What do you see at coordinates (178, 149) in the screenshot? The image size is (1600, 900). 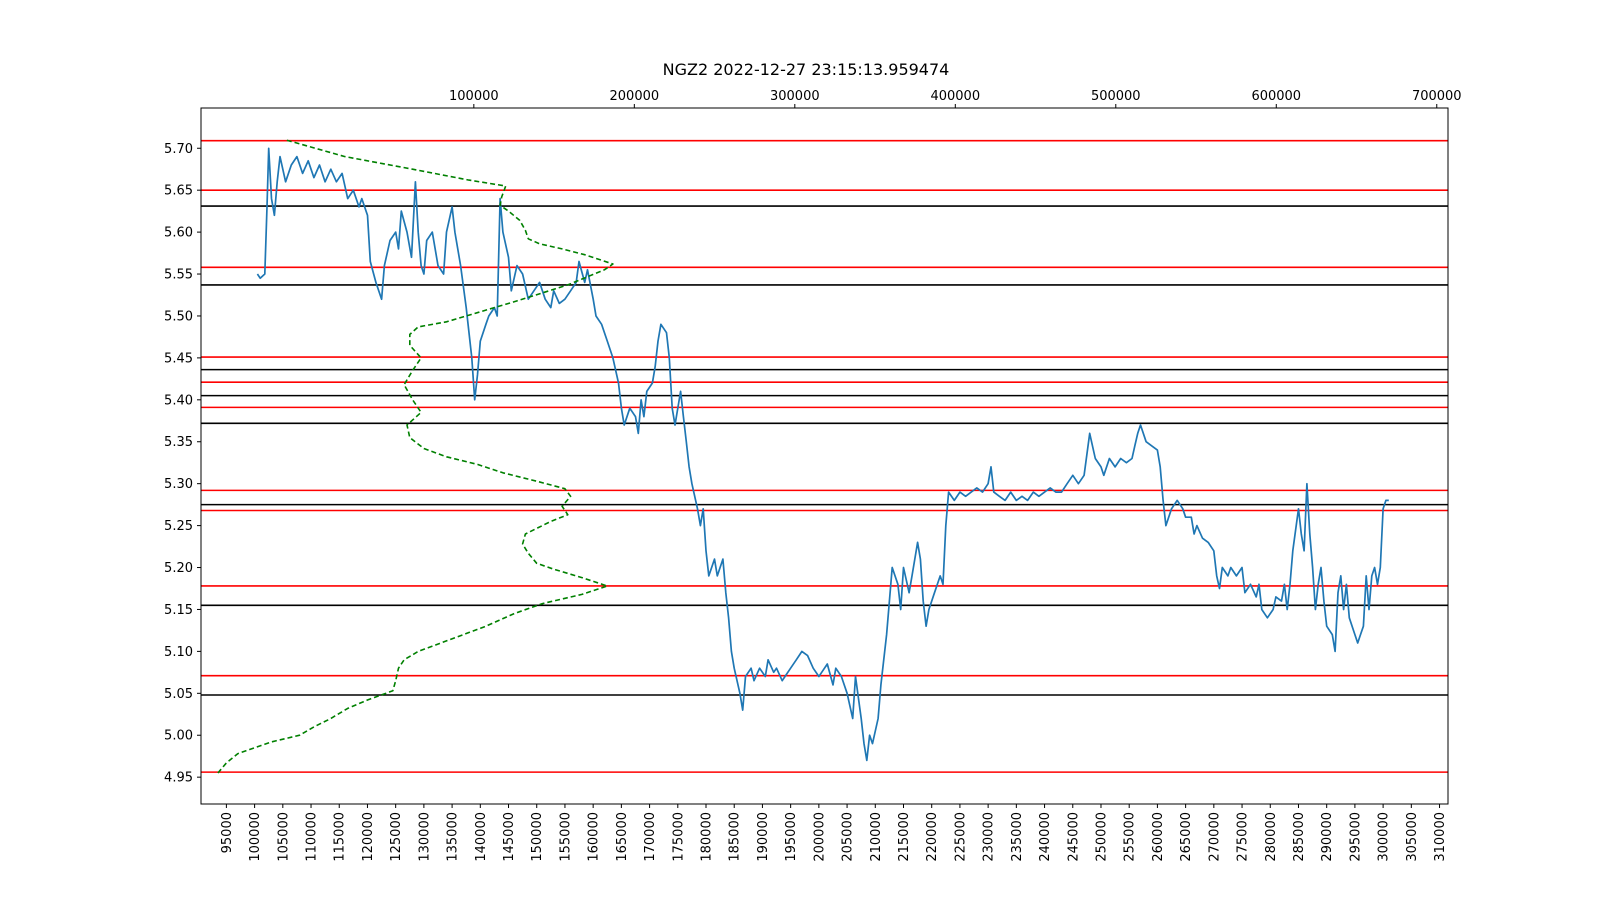 I see `y-tick-label: 5.70` at bounding box center [178, 149].